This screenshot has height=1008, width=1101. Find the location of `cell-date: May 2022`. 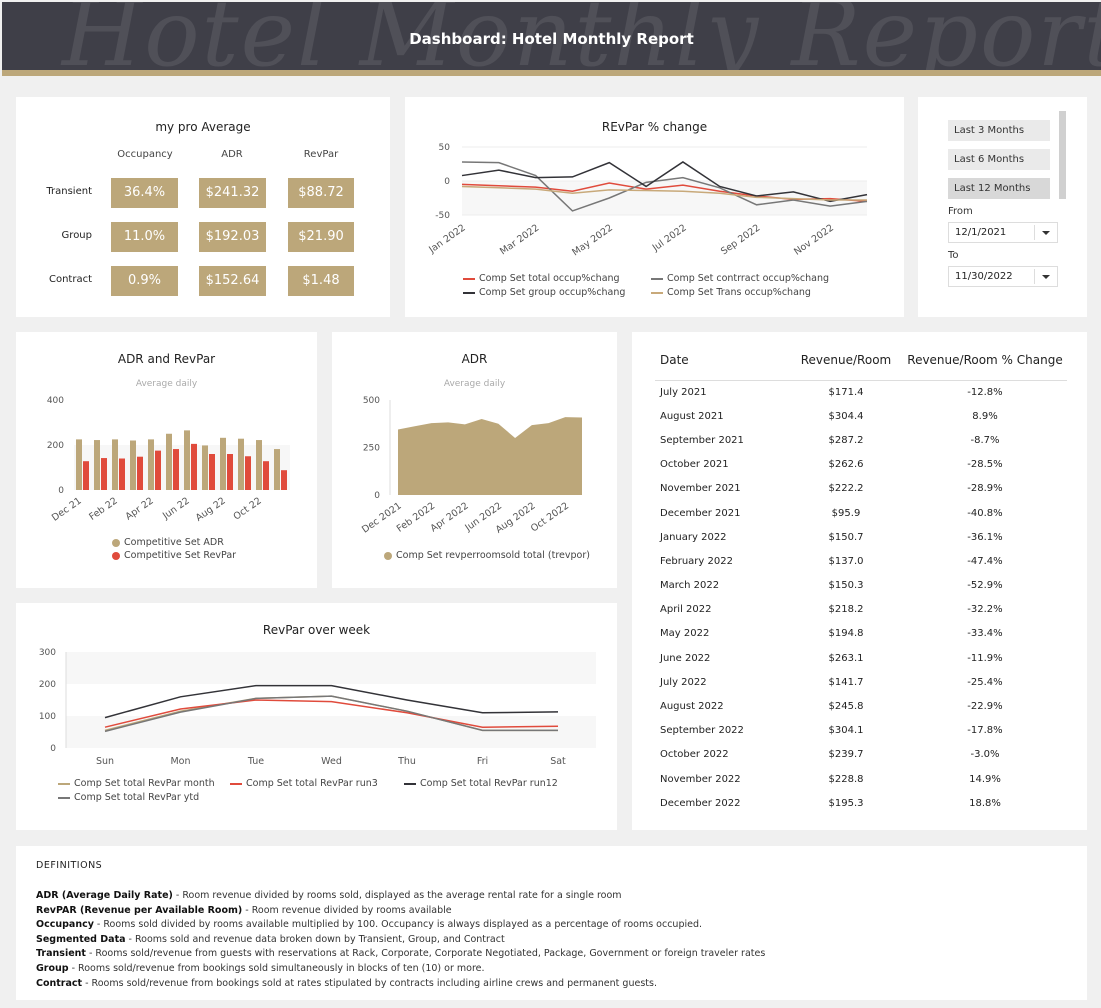

cell-date: May 2022 is located at coordinates (685, 634).